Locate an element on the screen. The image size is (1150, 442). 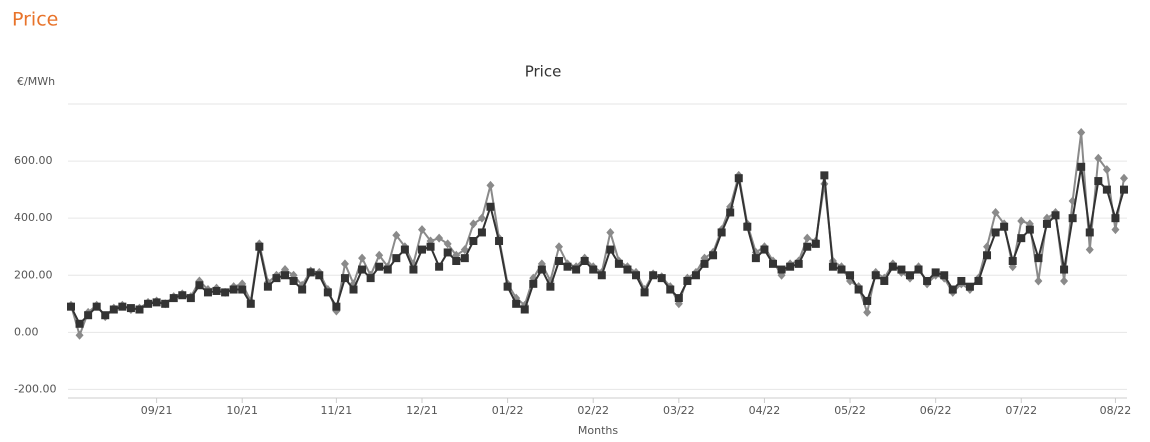
y-axis-label: €/MWh is located at coordinates (36, 81).